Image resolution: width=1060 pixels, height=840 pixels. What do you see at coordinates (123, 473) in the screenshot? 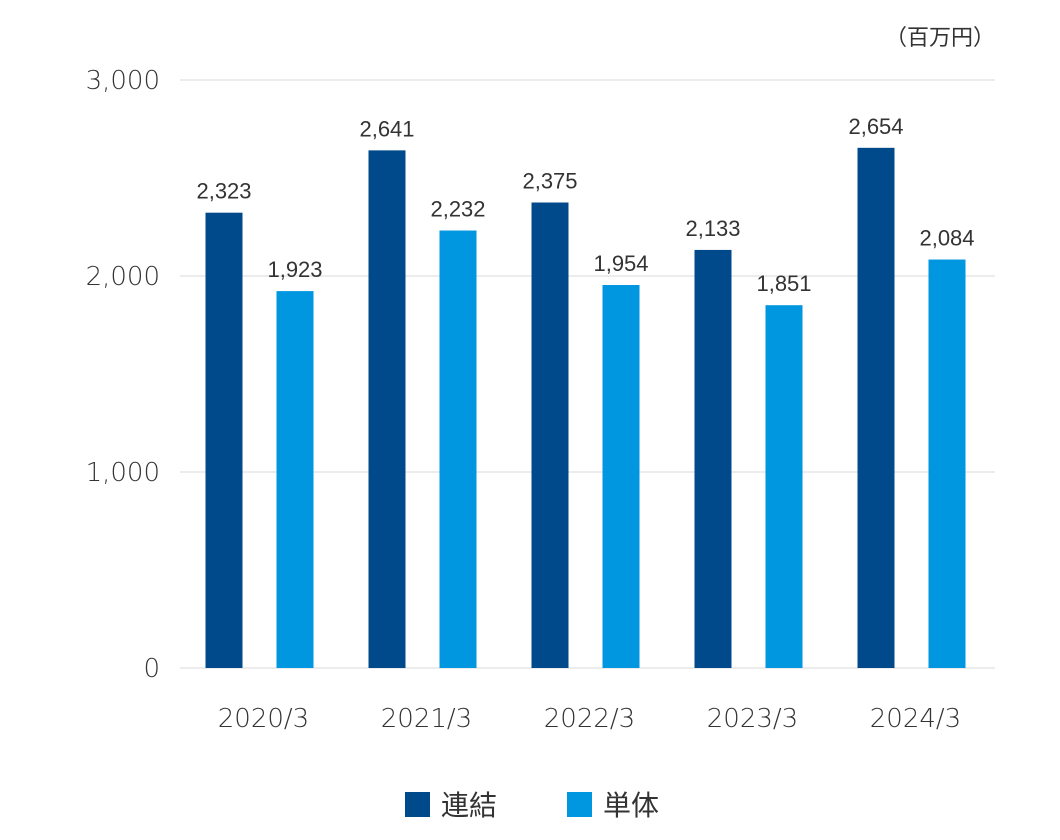
I see `y-tick-label: 1,000` at bounding box center [123, 473].